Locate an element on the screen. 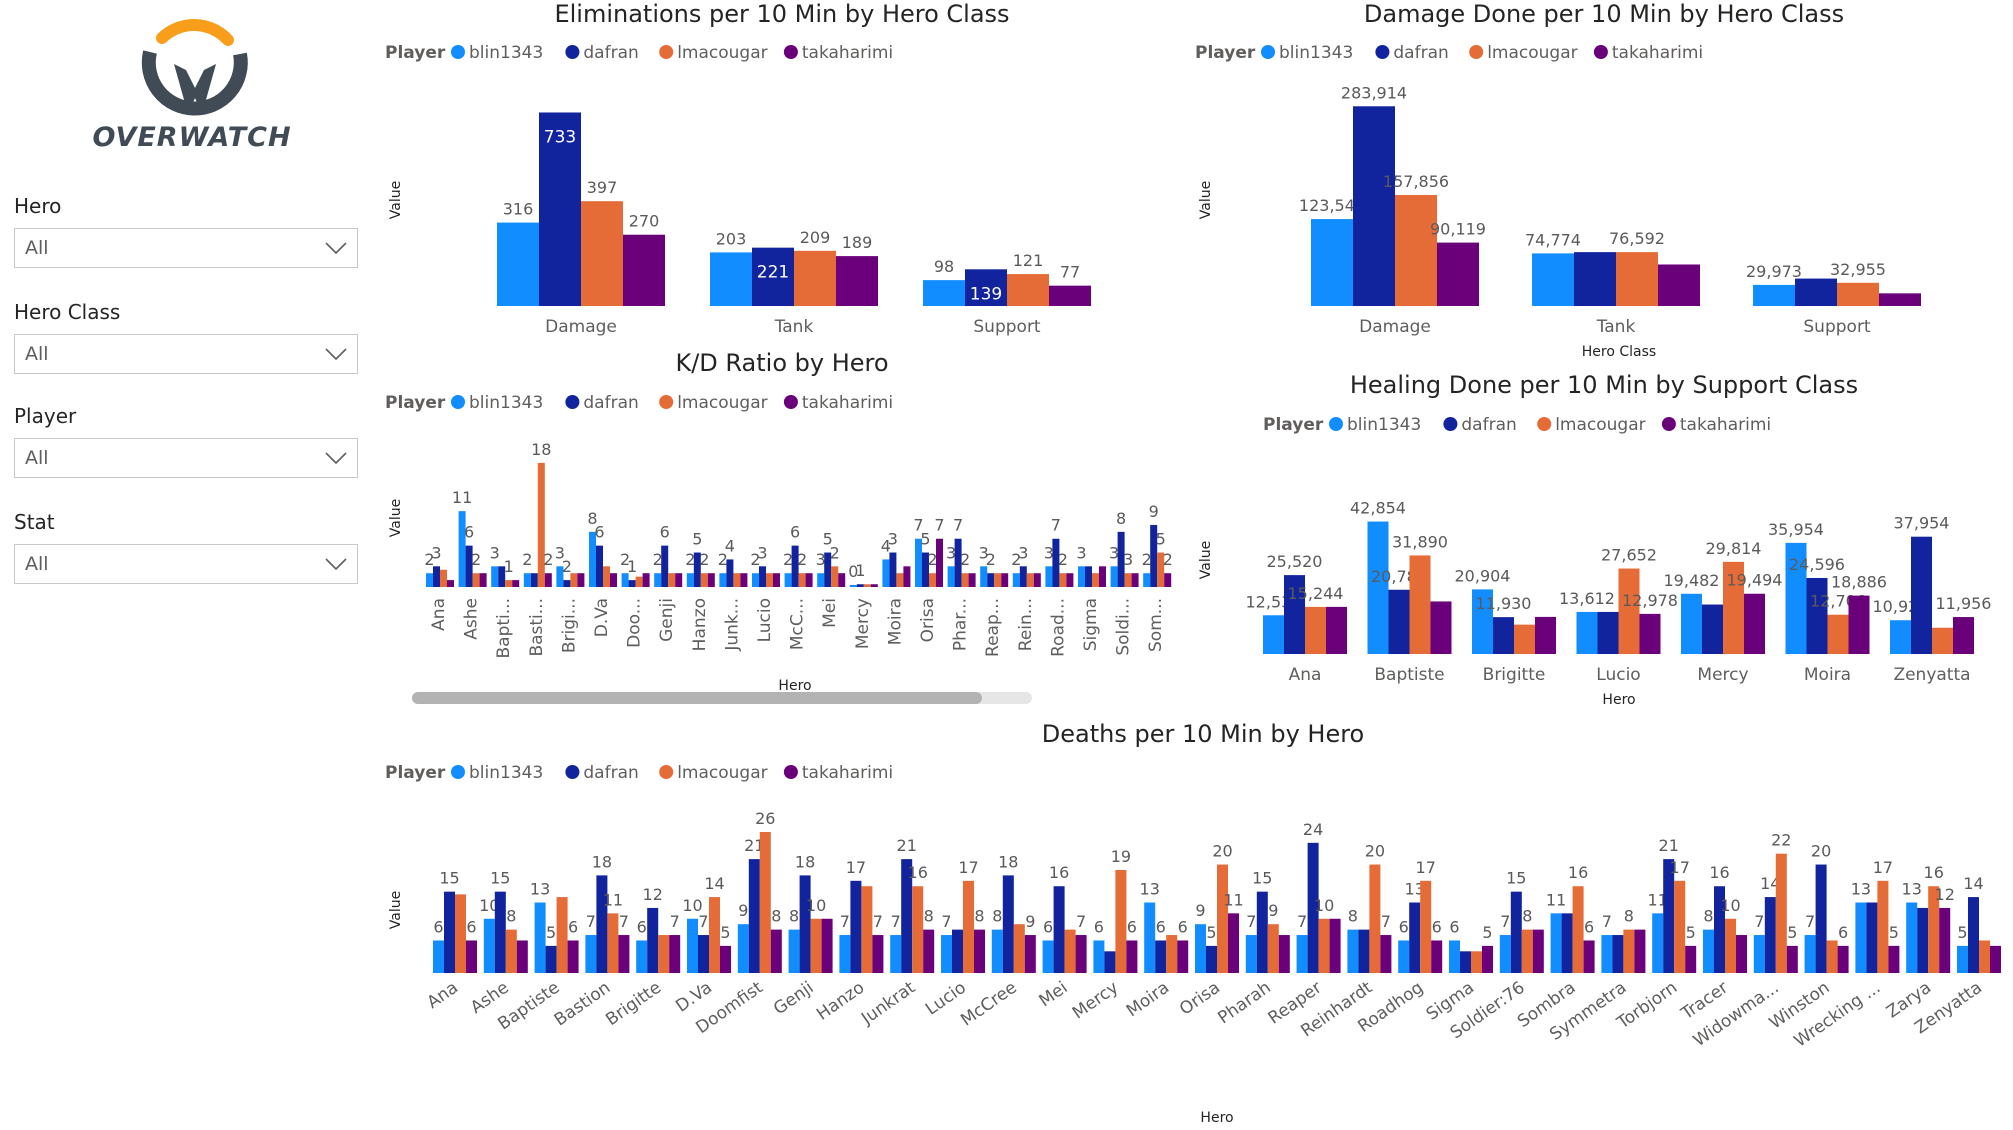  legend-marker-takaharimi is located at coordinates (790, 772).